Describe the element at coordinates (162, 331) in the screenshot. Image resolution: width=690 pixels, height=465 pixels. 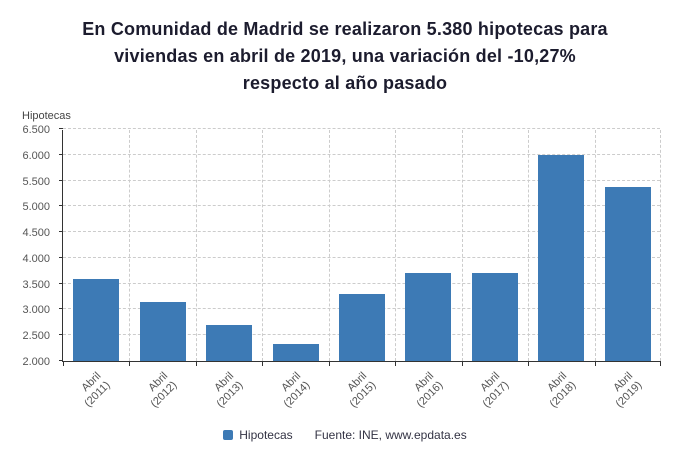
I see `bar-abril-2012` at that location.